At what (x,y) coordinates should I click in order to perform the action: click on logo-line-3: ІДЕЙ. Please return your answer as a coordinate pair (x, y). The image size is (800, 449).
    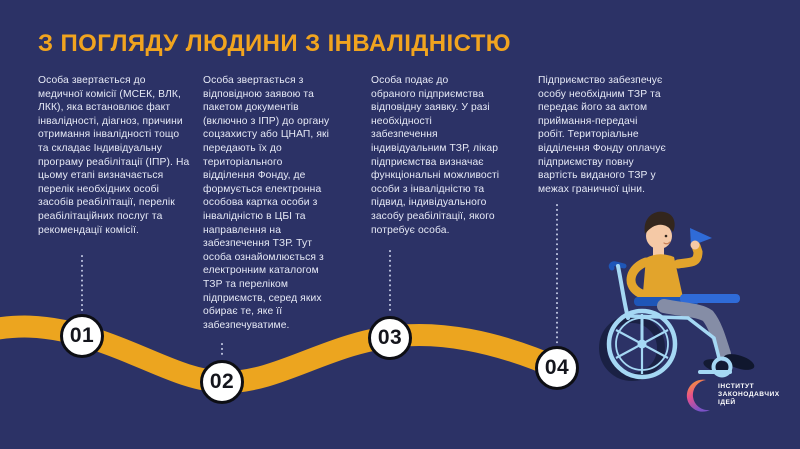
    Looking at the image, I should click on (727, 402).